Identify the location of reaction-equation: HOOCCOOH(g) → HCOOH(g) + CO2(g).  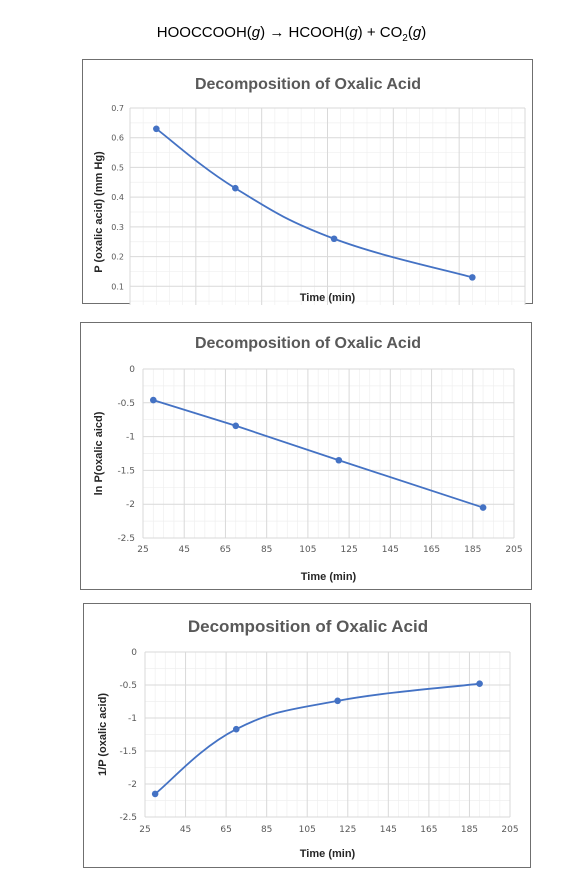
(291, 34).